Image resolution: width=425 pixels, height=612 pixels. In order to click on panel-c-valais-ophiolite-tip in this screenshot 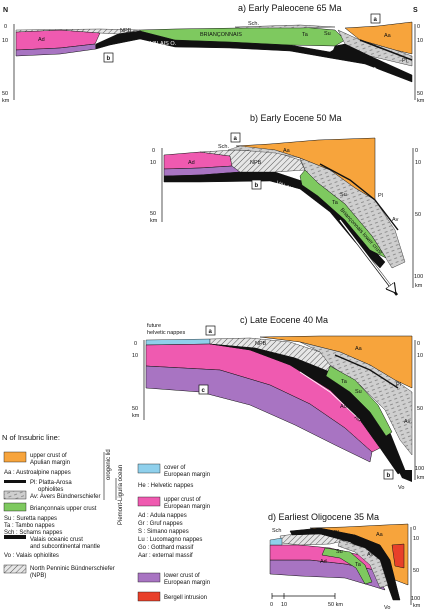, I will do `click(405, 476)`.